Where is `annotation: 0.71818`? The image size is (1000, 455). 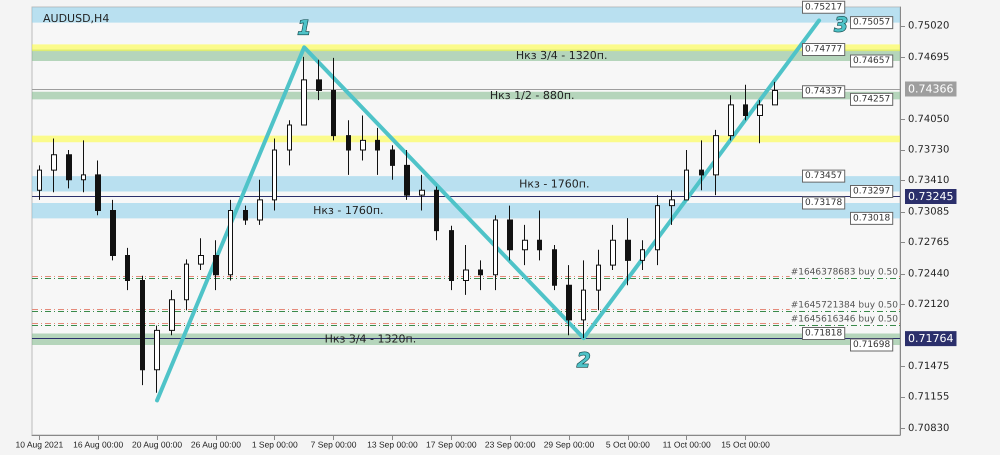 annotation: 0.71818 is located at coordinates (823, 333).